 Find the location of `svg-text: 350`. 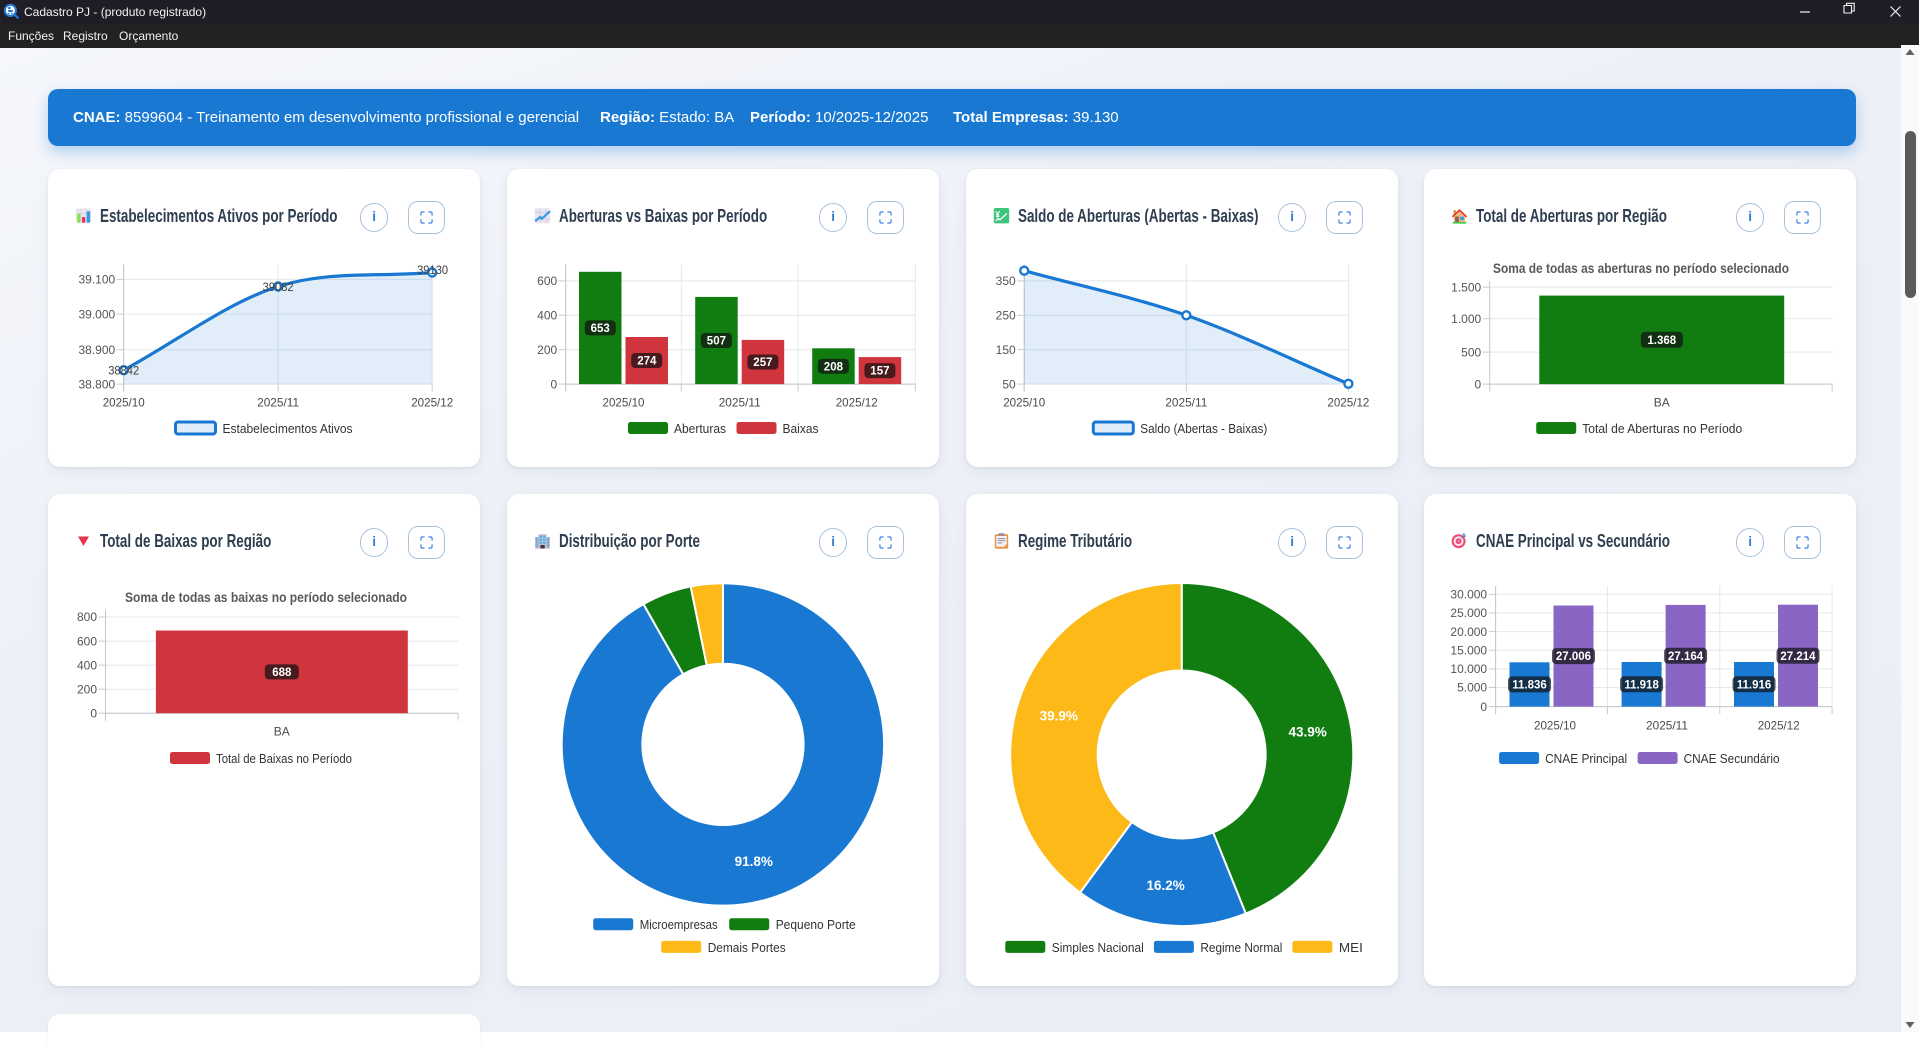

svg-text: 350 is located at coordinates (1006, 281).